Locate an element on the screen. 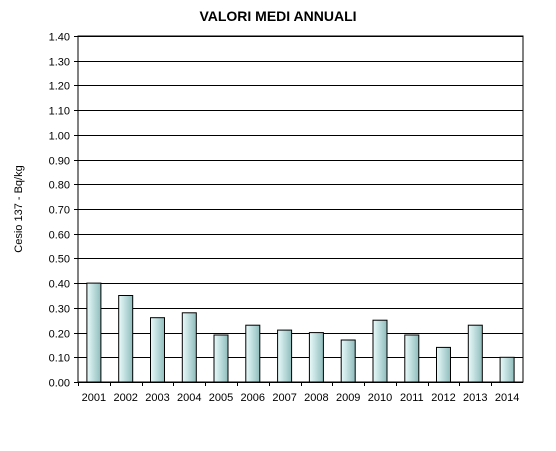  bar-2014 is located at coordinates (507, 369).